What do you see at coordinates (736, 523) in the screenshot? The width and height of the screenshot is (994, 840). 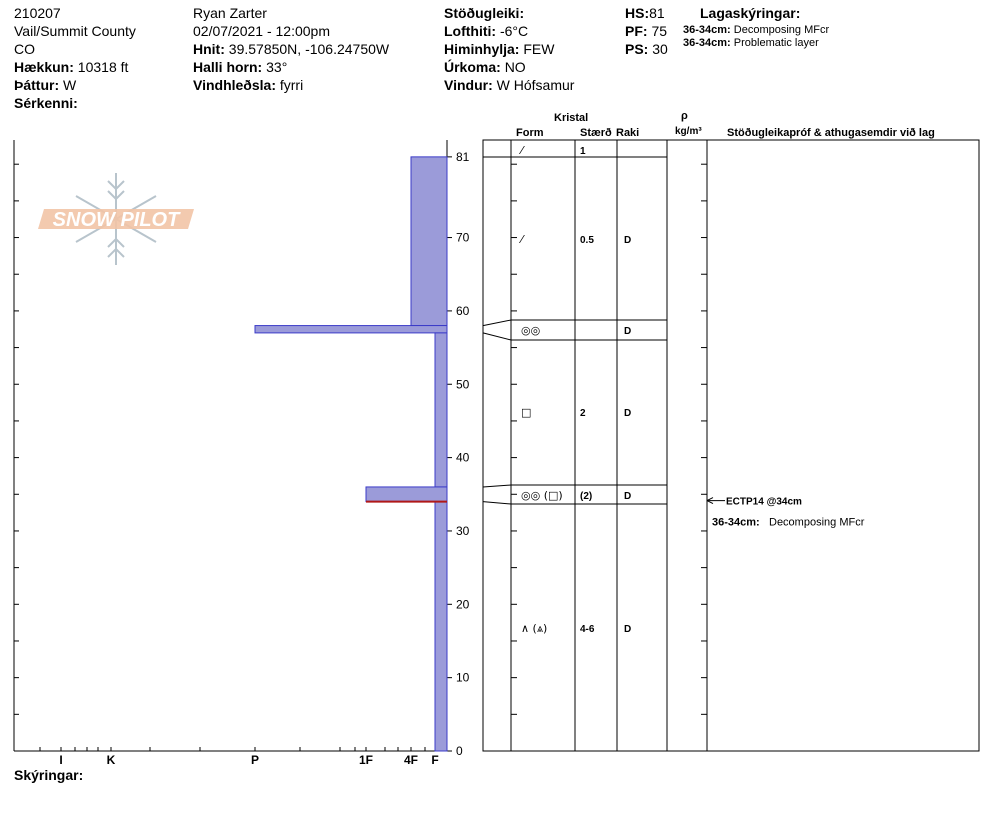 I see `comment-range: 36-34cm:` at bounding box center [736, 523].